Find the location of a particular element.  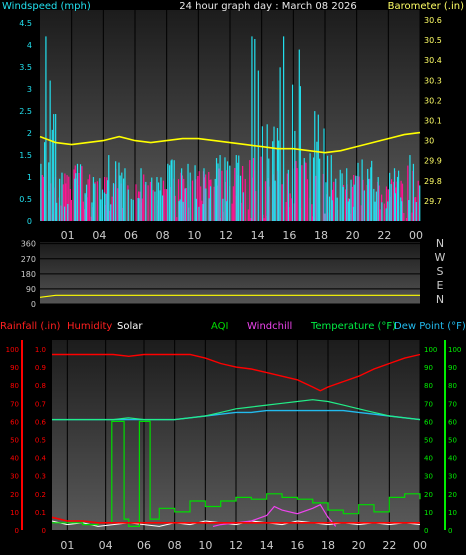

temperature-tick-label: 90 is located at coordinates (428, 368).